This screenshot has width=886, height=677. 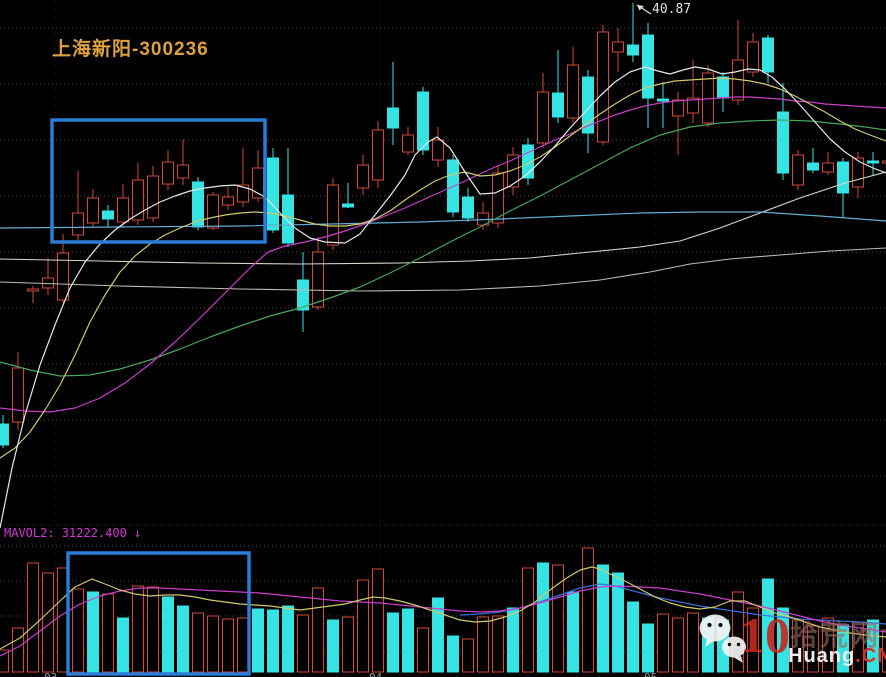 I want to click on x-axis-label: 03, so click(x=50, y=674).